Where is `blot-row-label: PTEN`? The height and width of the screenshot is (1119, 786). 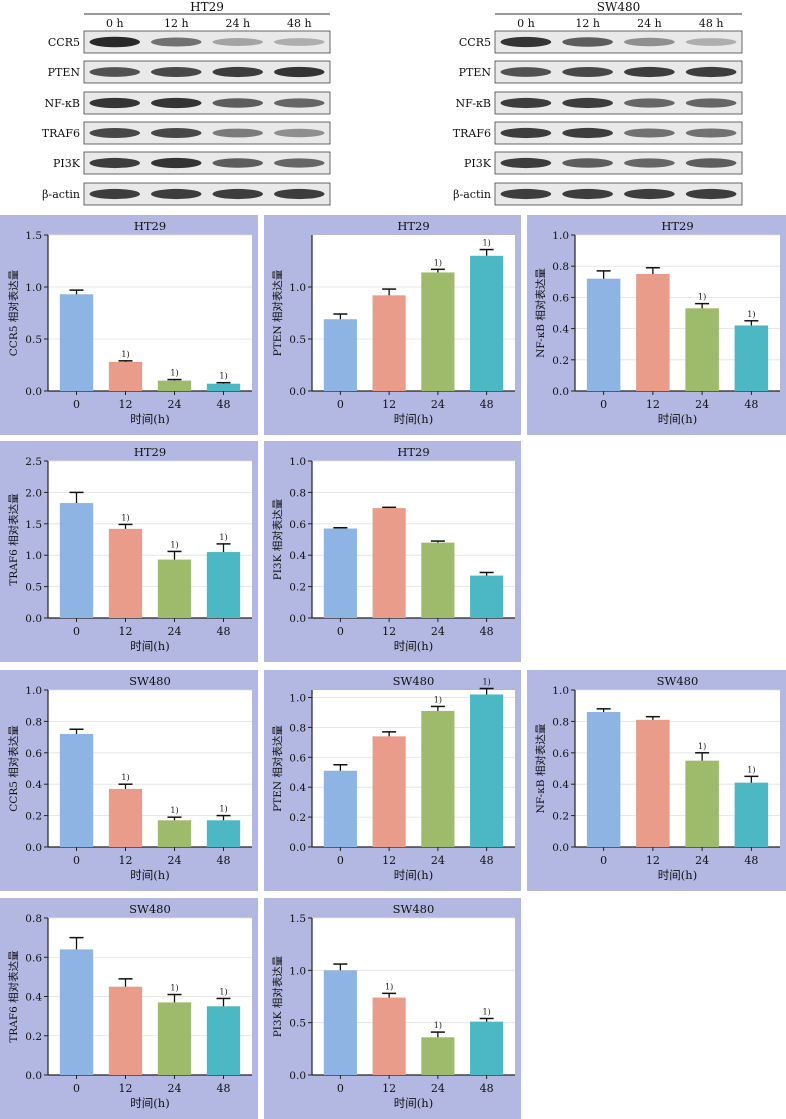 blot-row-label: PTEN is located at coordinates (64, 72).